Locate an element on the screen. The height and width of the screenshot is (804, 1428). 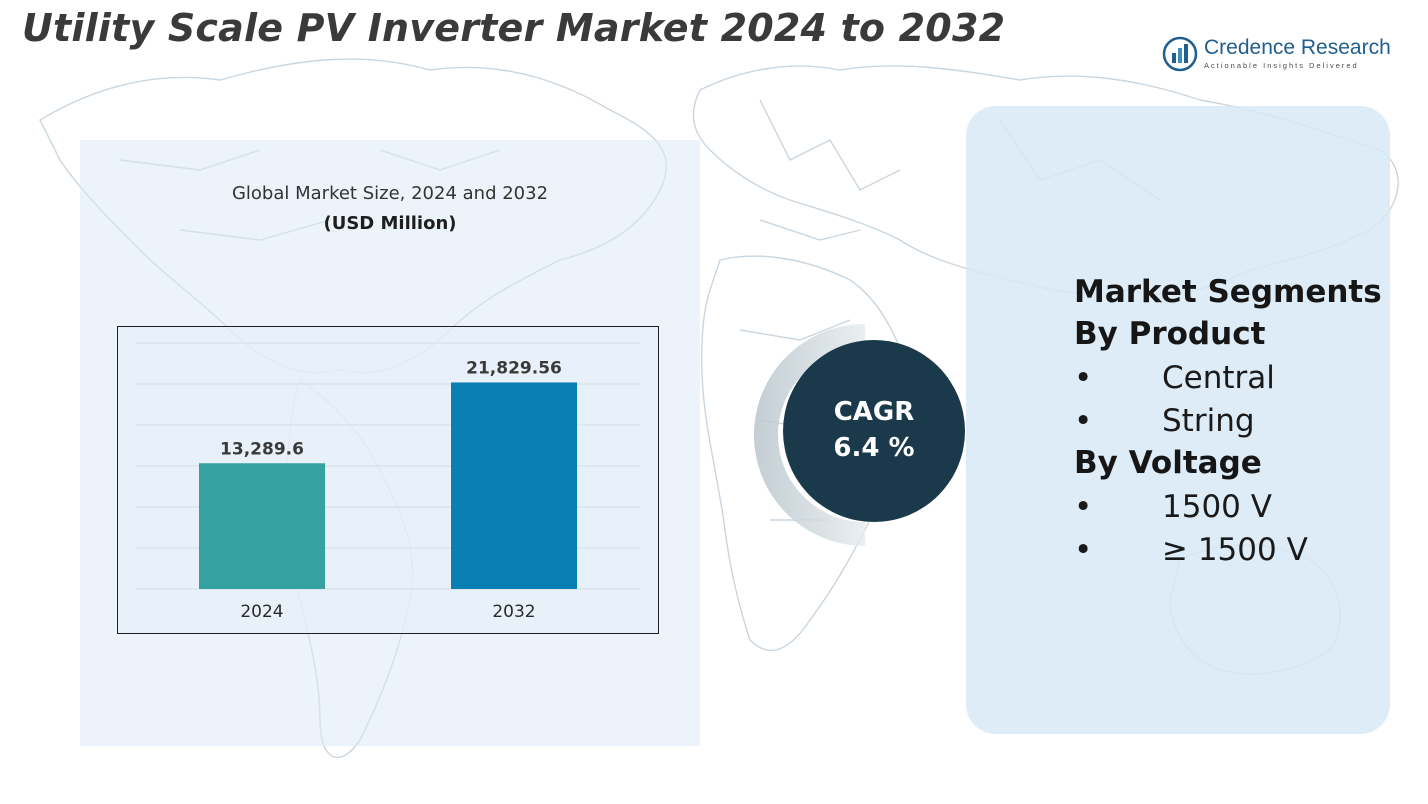
tick-label-2032: 2032 is located at coordinates (513, 612).